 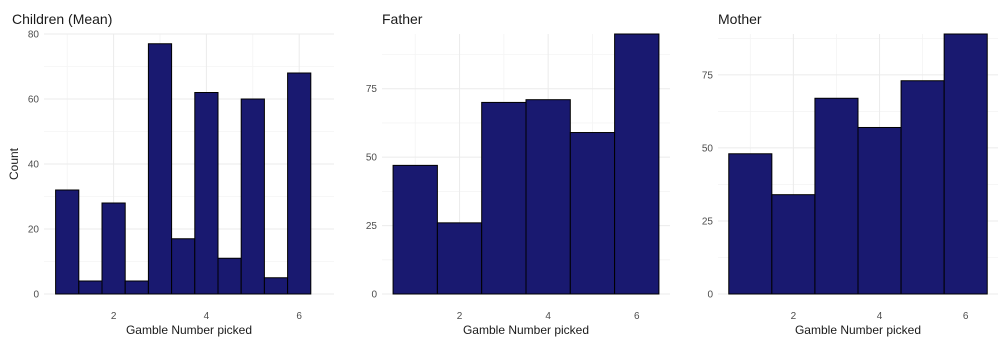 I want to click on panel-title: Children (Mean), so click(x=62, y=19).